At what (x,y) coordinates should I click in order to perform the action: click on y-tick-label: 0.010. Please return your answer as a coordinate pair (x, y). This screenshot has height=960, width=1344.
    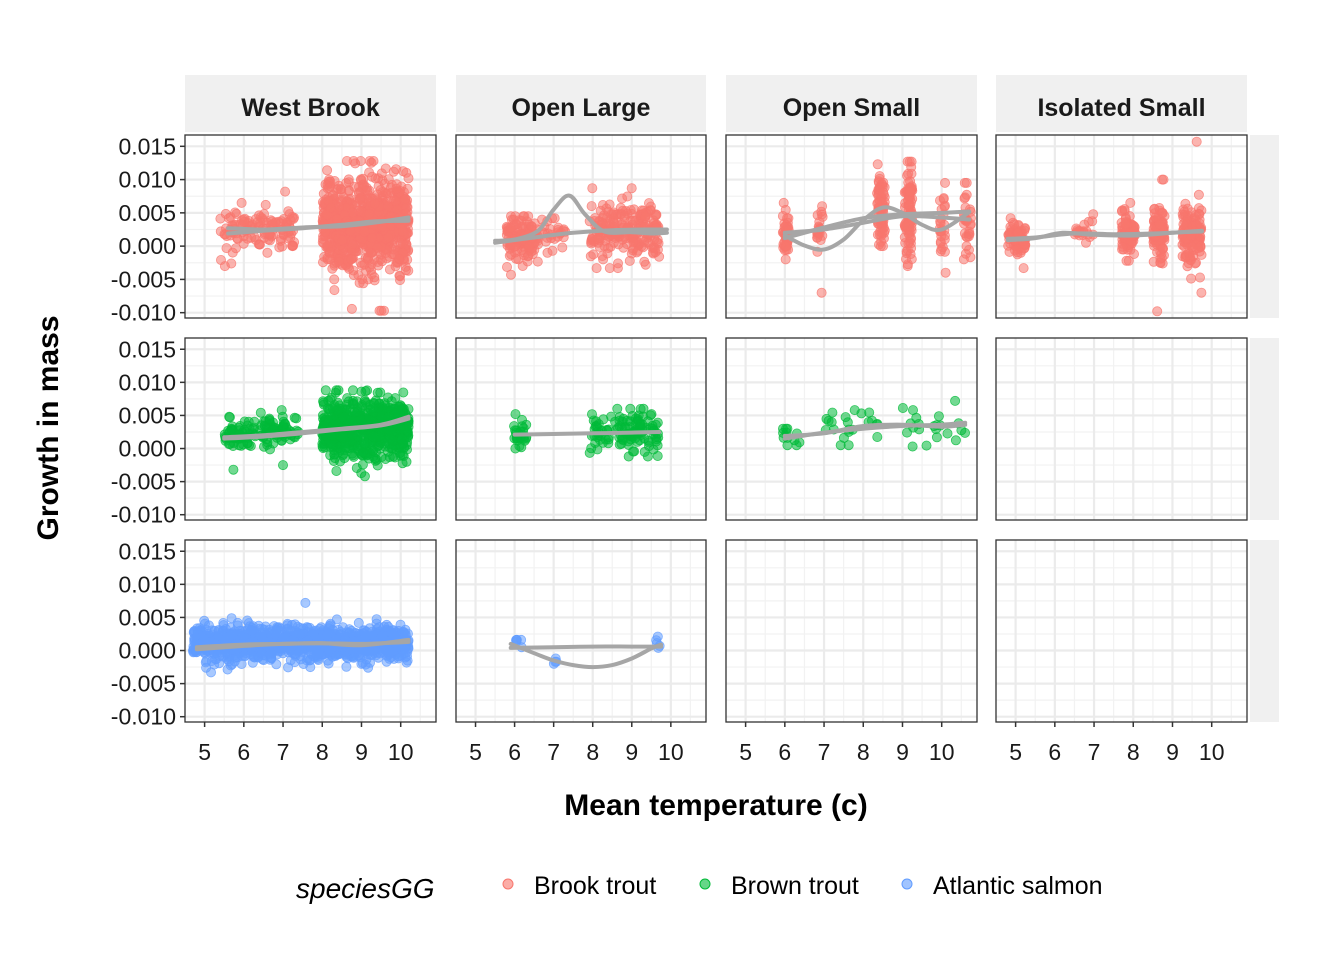
    Looking at the image, I should click on (147, 584).